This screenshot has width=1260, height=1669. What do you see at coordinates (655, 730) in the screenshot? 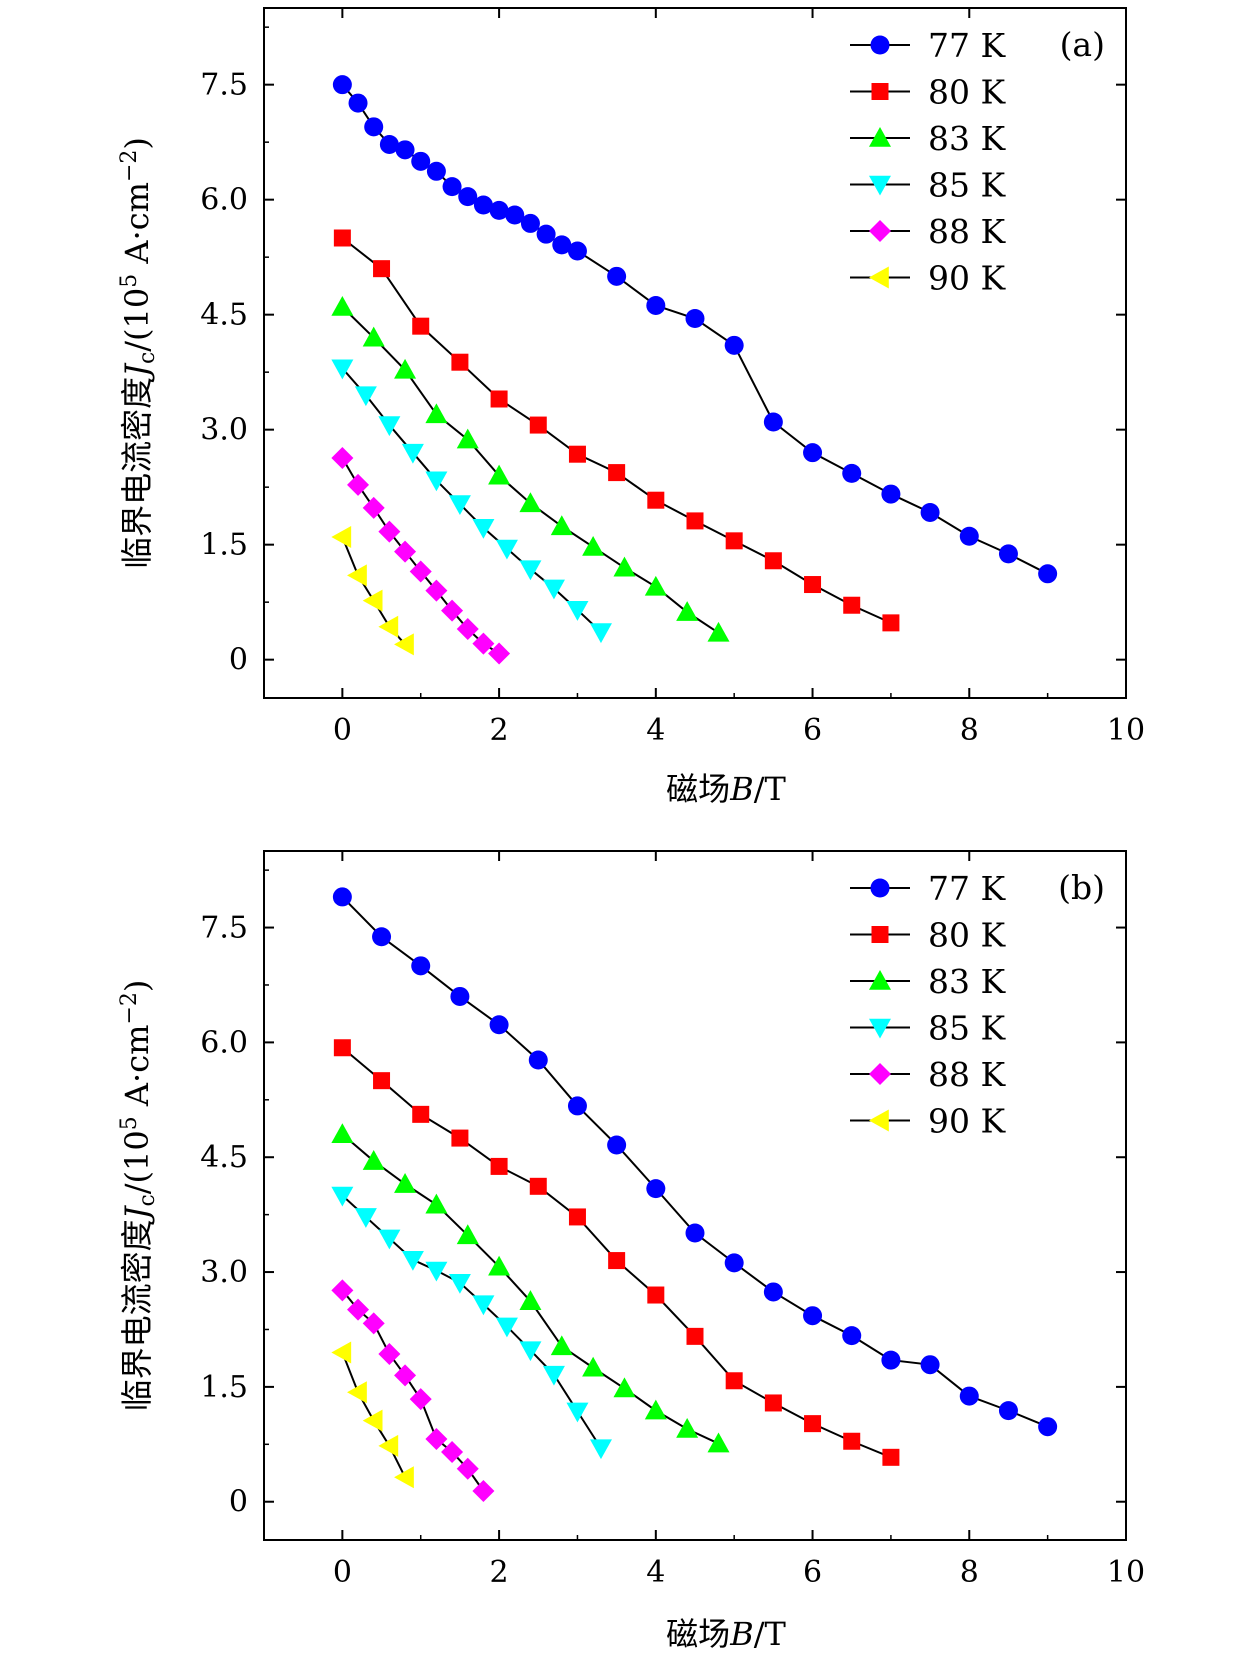
I see `x-tick-label: 4` at bounding box center [655, 730].